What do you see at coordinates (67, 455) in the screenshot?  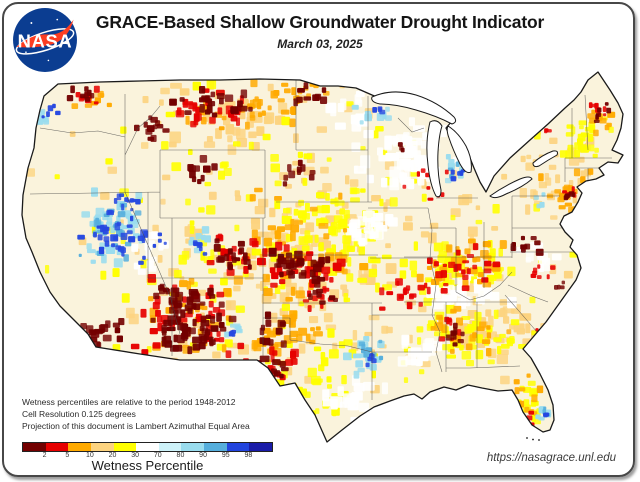 I see `tick-label: 5` at bounding box center [67, 455].